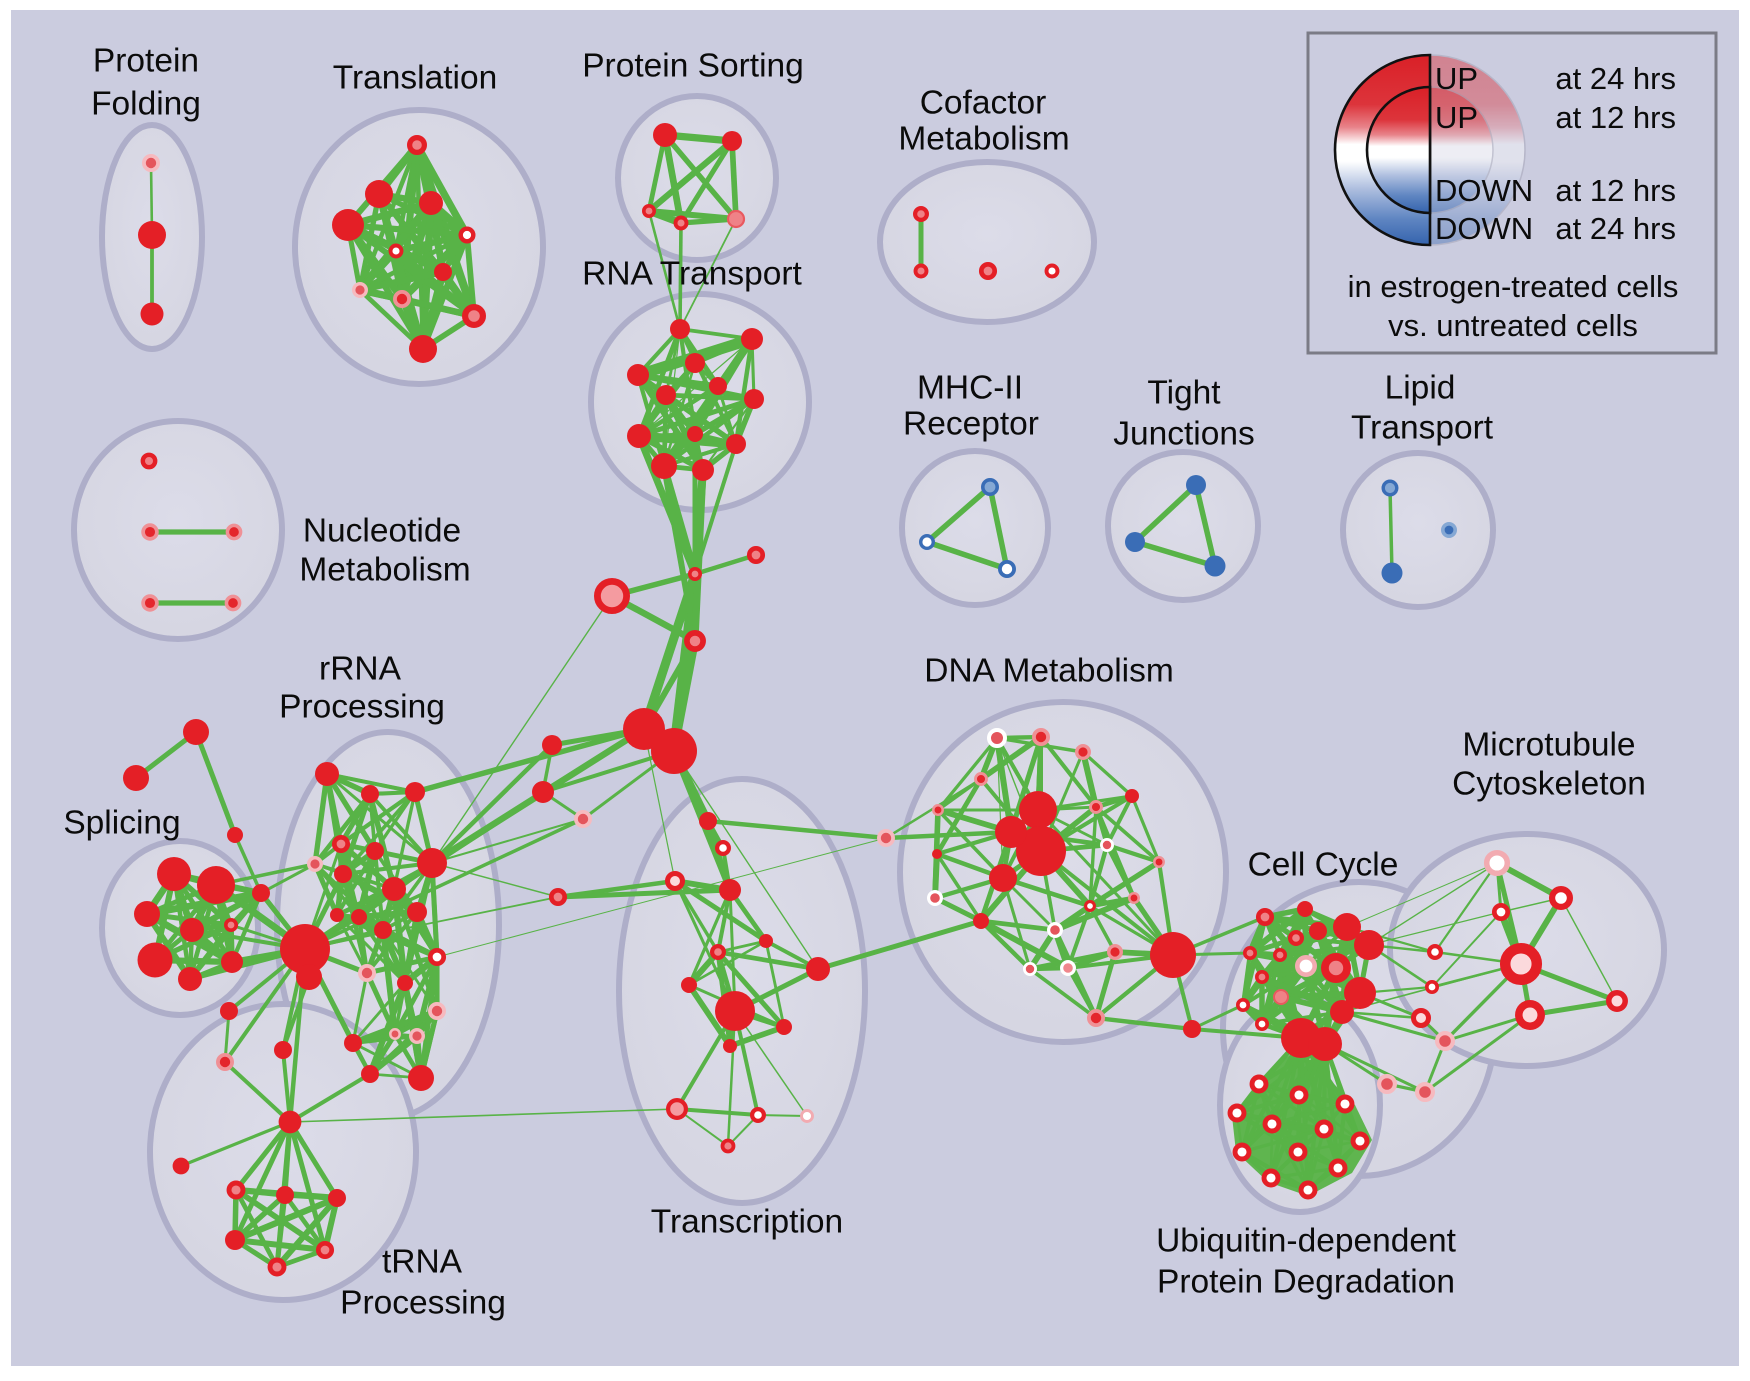 The width and height of the screenshot is (1750, 1381). I want to click on svg-text: Protein, so click(146, 61).